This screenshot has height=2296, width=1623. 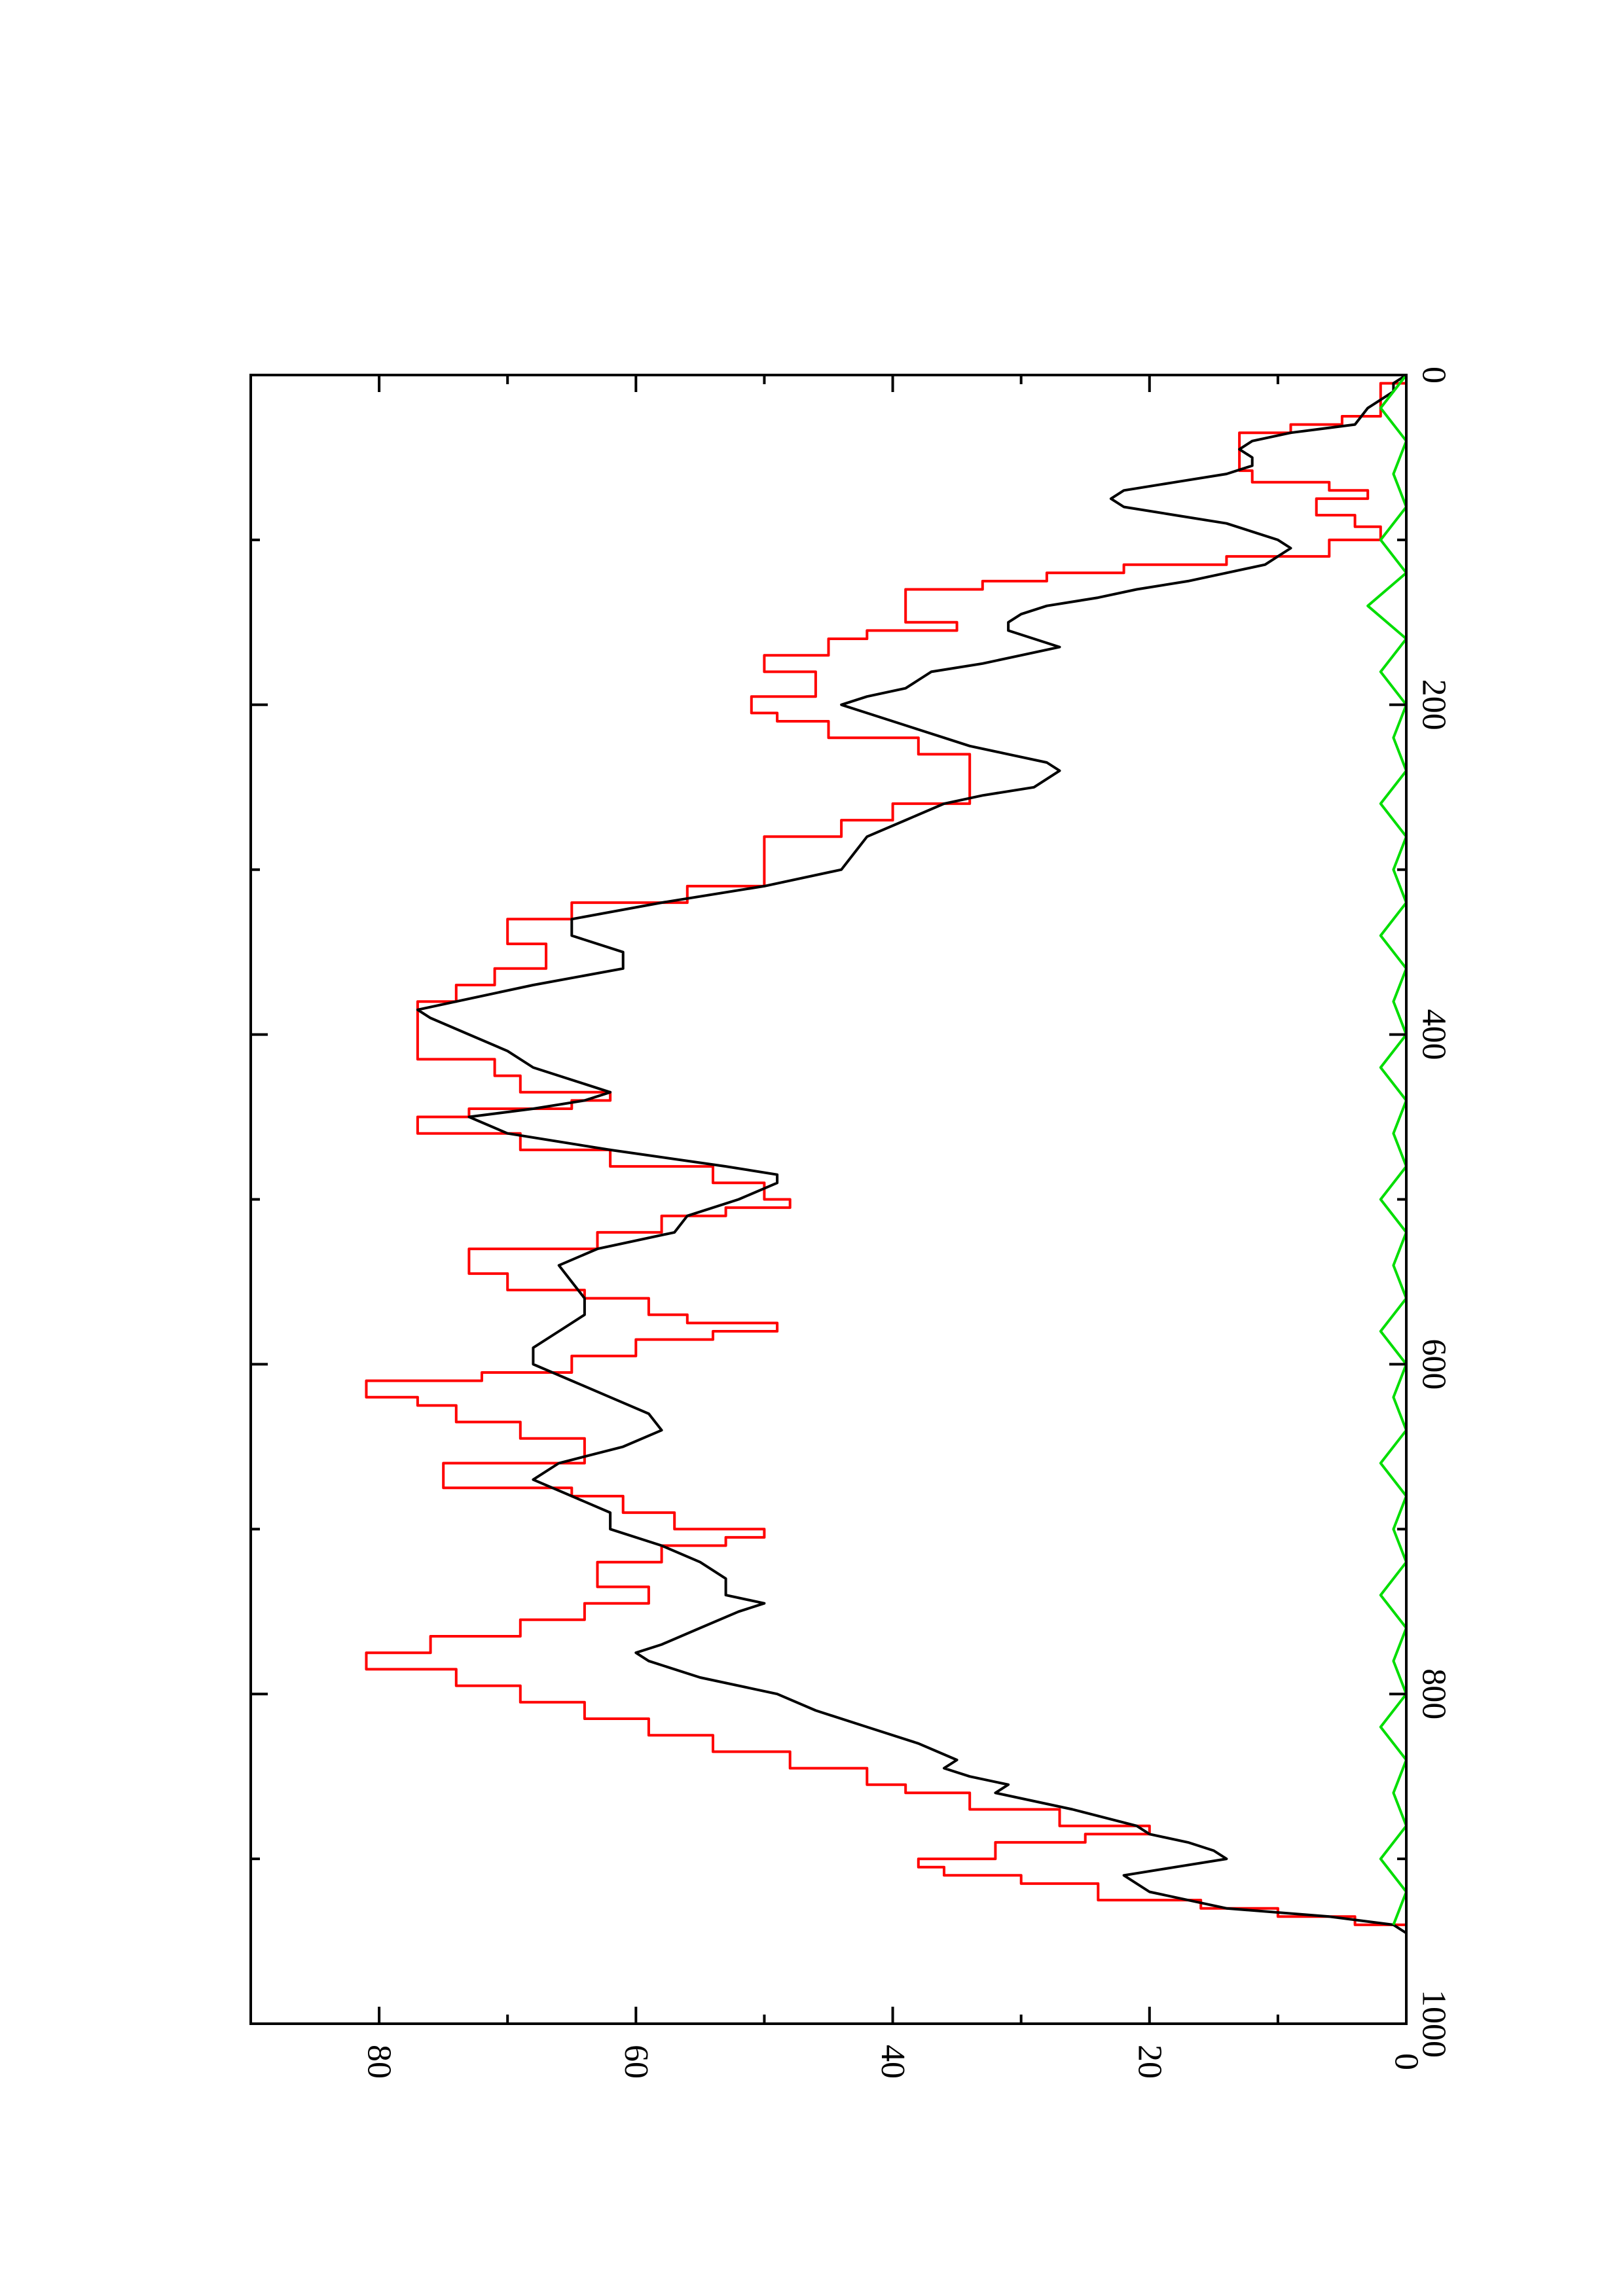 What do you see at coordinates (1434, 1364) in the screenshot?
I see `x-tick-label: 600` at bounding box center [1434, 1364].